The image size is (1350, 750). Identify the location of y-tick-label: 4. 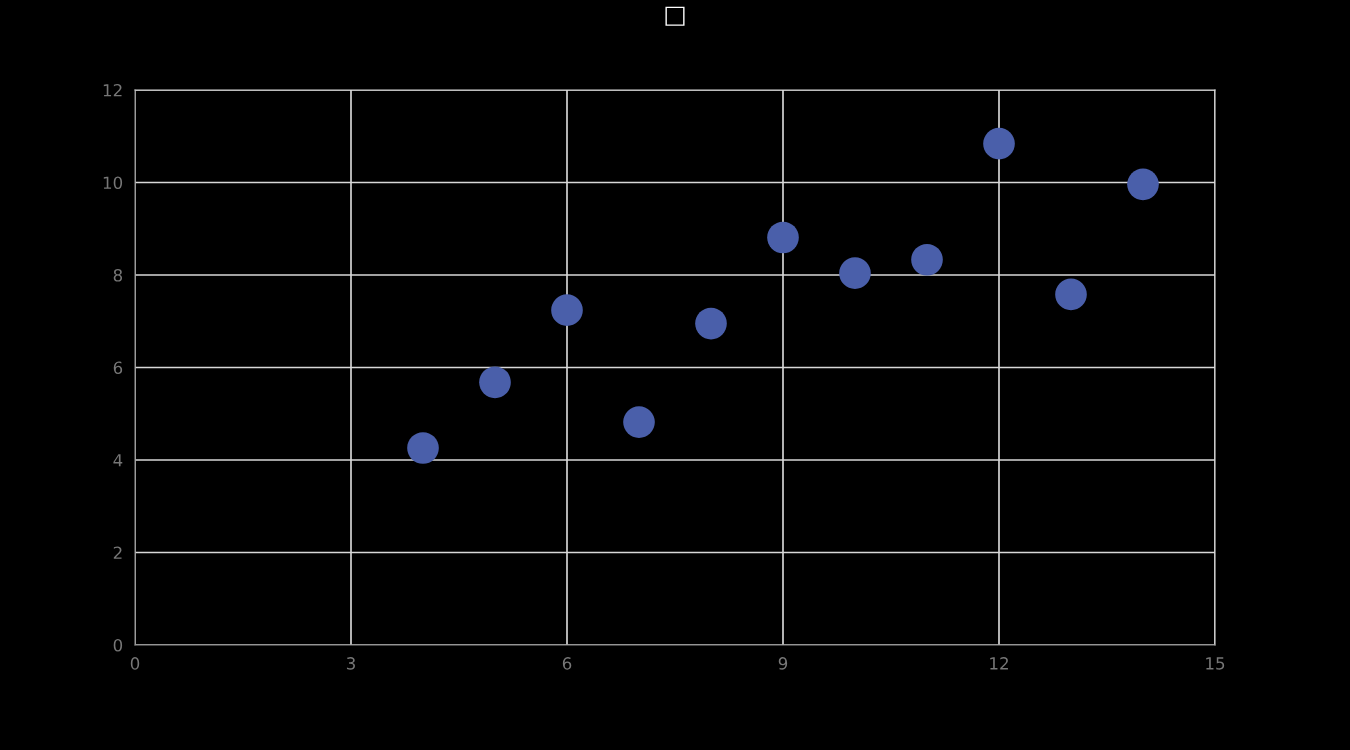
(118, 460).